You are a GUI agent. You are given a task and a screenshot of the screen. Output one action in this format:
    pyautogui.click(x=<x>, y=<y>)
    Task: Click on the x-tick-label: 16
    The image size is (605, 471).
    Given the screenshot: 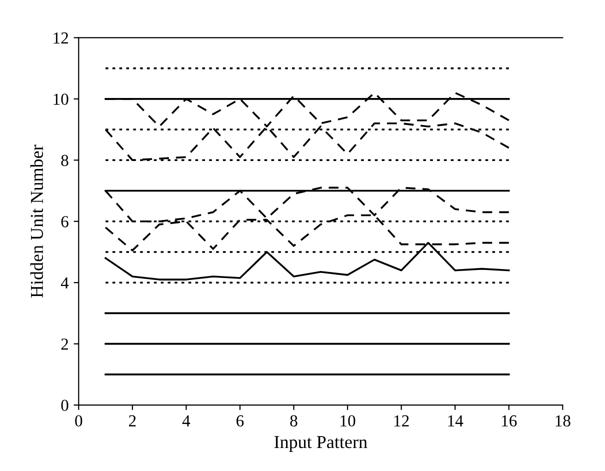 What is the action you would take?
    pyautogui.click(x=509, y=421)
    